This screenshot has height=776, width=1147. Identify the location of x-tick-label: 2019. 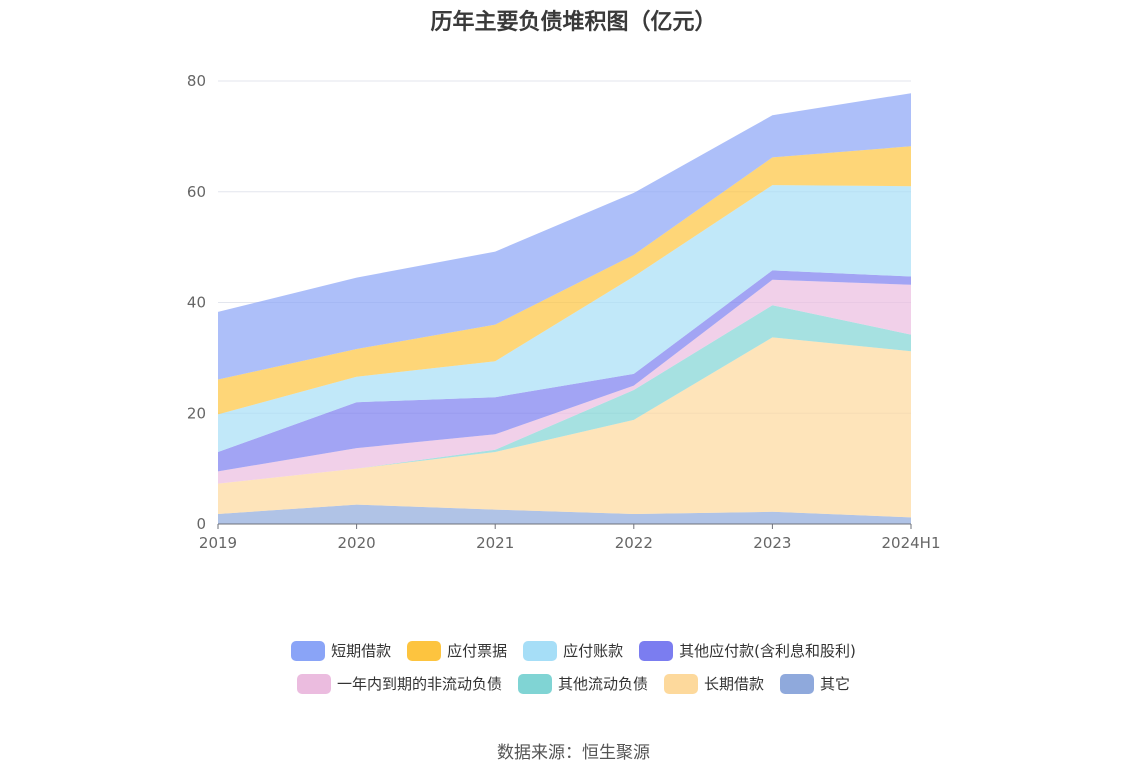
(218, 543).